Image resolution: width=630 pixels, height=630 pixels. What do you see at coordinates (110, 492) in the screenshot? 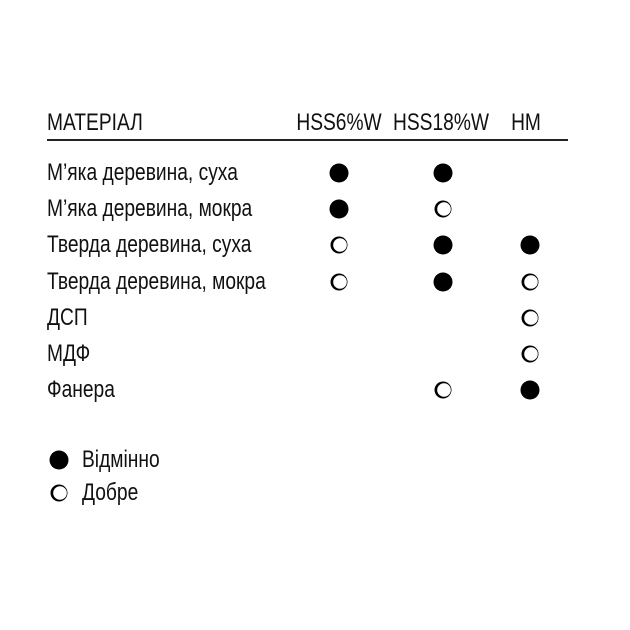
I see `legend-good: Добре` at bounding box center [110, 492].